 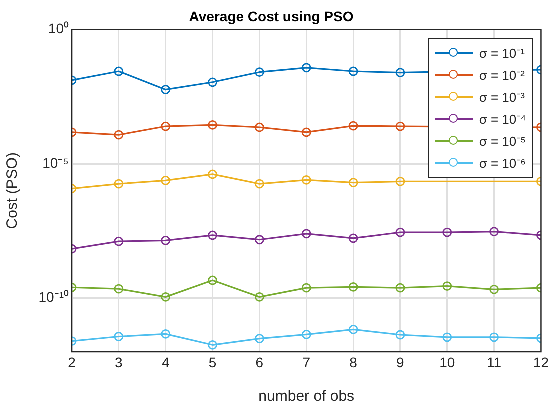 I want to click on x-tick-label: 2, so click(x=72, y=362).